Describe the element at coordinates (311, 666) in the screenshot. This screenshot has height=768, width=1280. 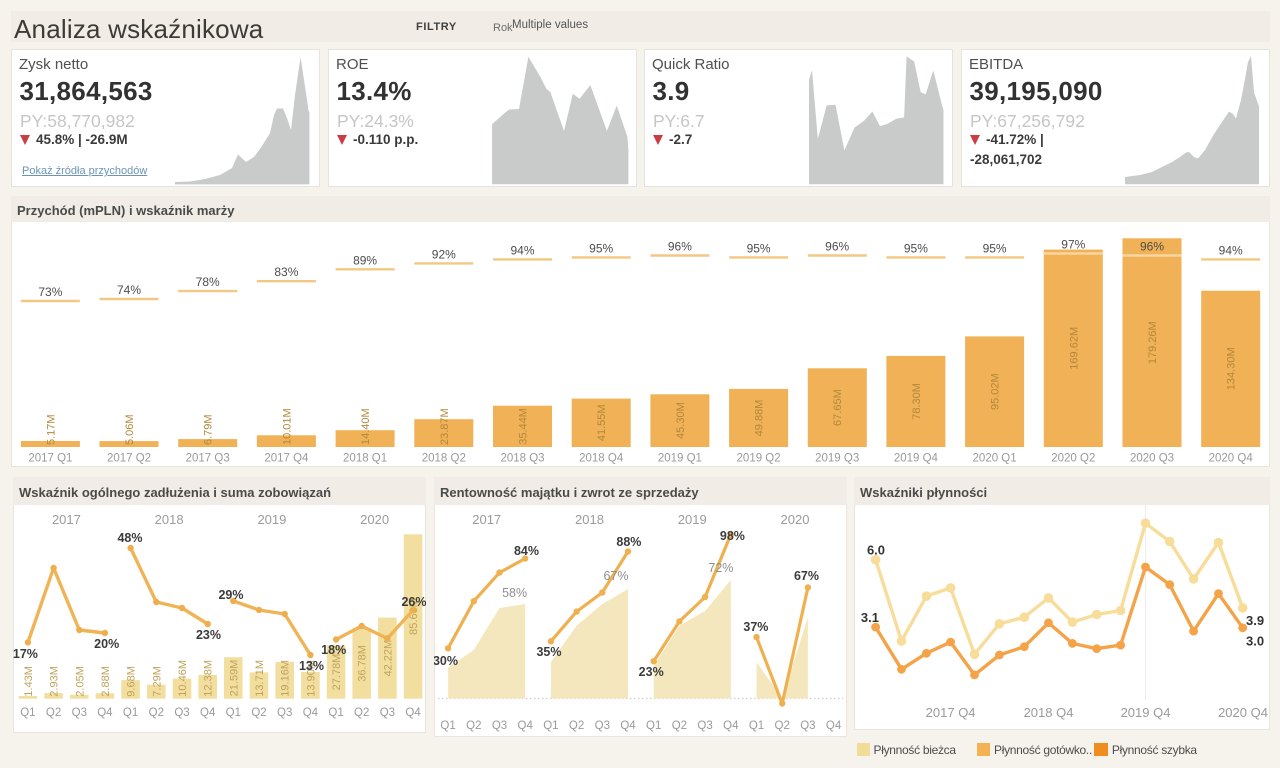
I see `svg-text: 13%` at that location.